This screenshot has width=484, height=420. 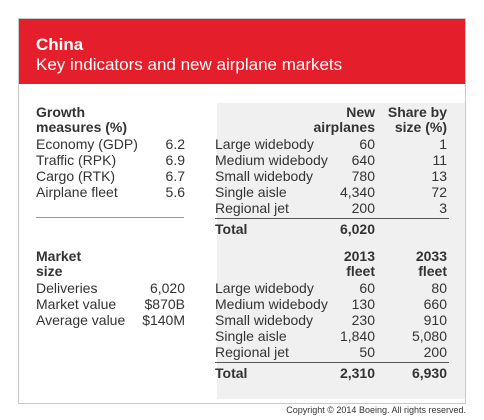 What do you see at coordinates (76, 304) in the screenshot?
I see `market-label: Market value` at bounding box center [76, 304].